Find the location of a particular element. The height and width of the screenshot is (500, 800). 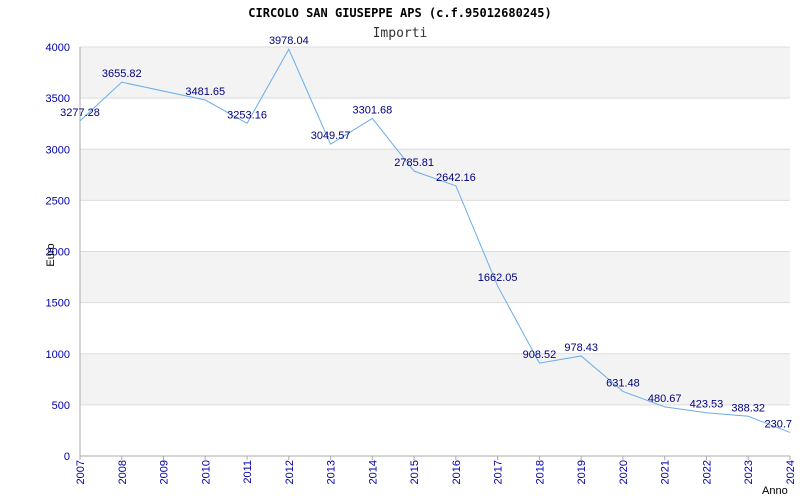

y-axis-ticks: 0 500 1000 1500 2000 2500 3000 3500 4000 is located at coordinates (58, 252).